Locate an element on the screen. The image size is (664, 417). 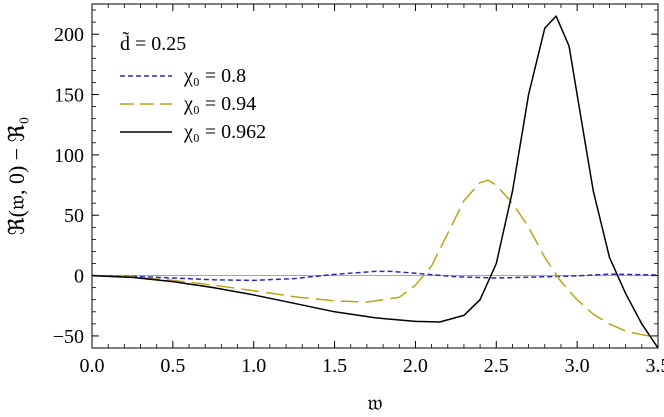
y-tick-label: 100 is located at coordinates (69, 156).